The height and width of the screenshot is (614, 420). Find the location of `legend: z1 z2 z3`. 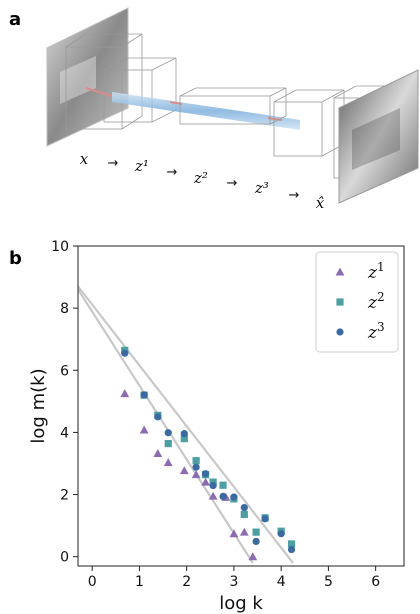

legend: z1 z2 z3 is located at coordinates (357, 302).